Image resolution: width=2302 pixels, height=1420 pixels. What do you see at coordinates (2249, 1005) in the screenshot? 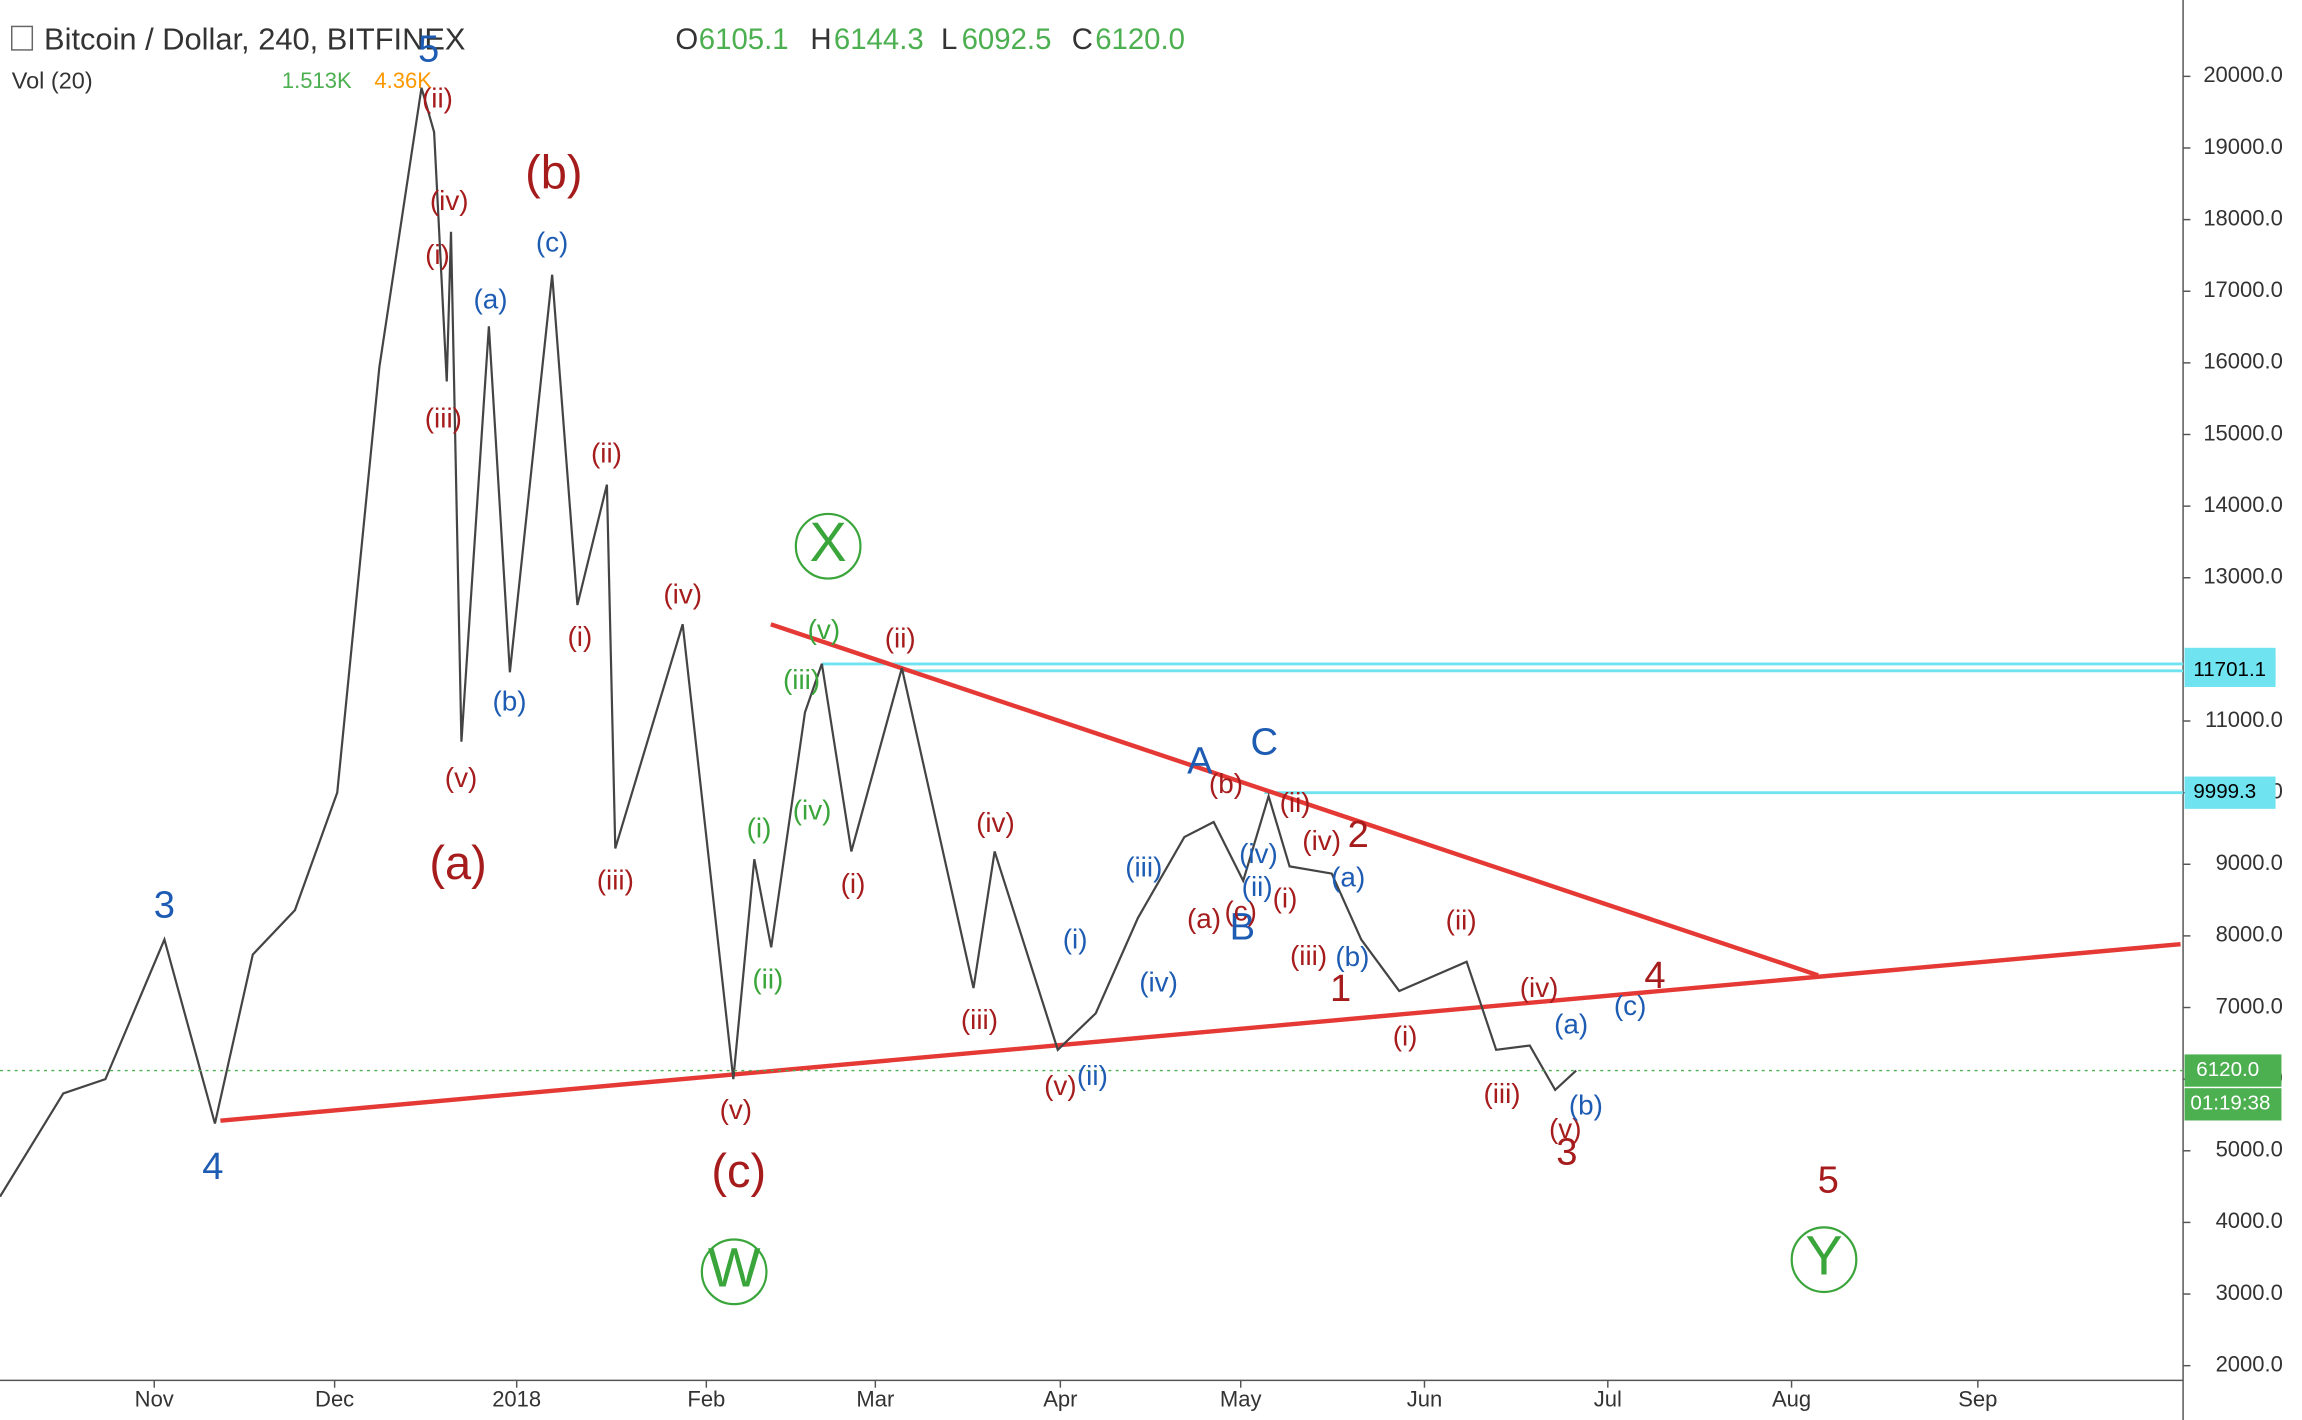
I see `y-tick-label: 7000.0` at bounding box center [2249, 1005].